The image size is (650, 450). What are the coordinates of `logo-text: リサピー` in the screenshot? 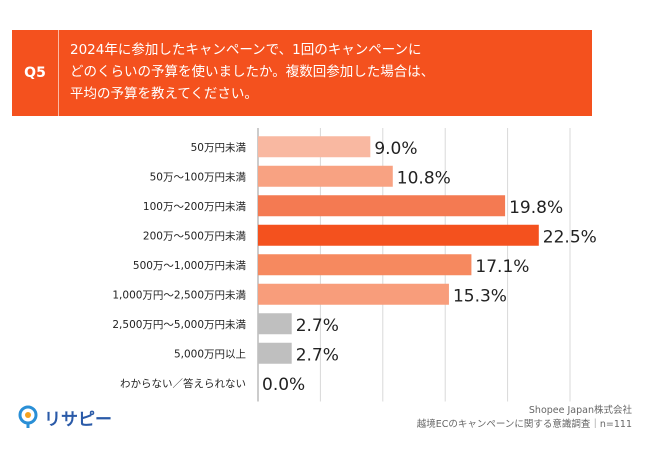 It's located at (78, 419).